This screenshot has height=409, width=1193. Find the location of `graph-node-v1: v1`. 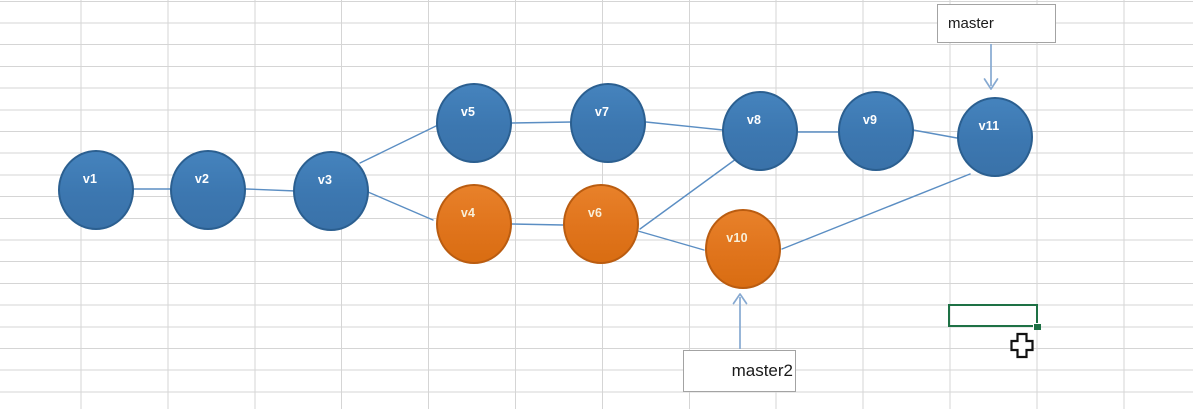

graph-node-v1: v1 is located at coordinates (96, 190).